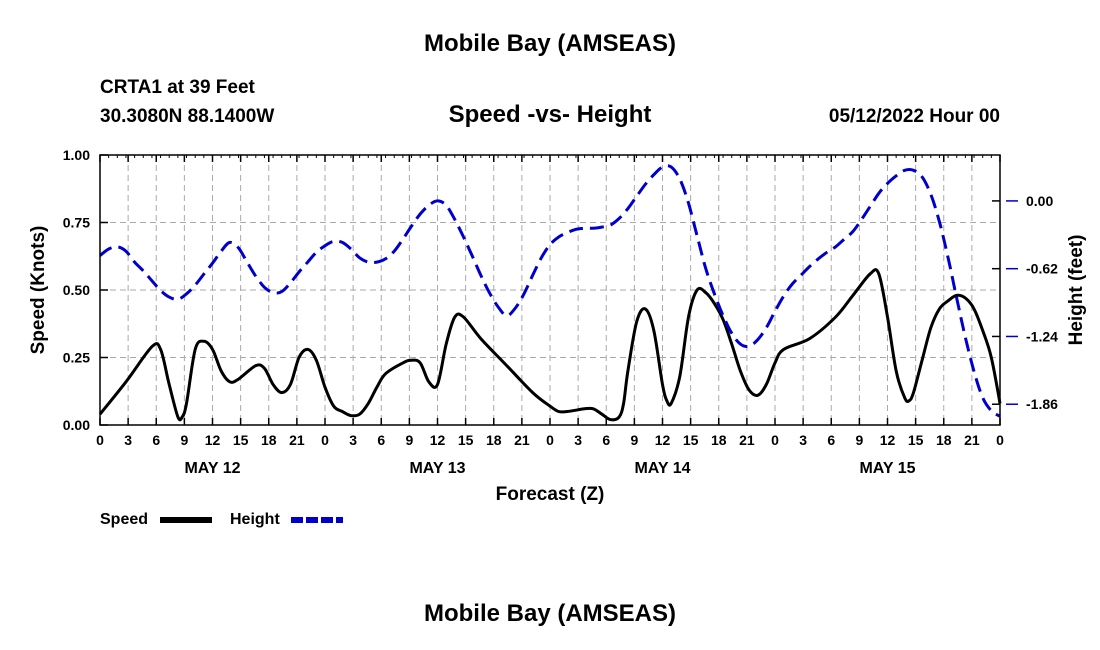 The width and height of the screenshot is (1100, 650). What do you see at coordinates (76, 358) in the screenshot?
I see `y-tick-label-left: 0.25` at bounding box center [76, 358].